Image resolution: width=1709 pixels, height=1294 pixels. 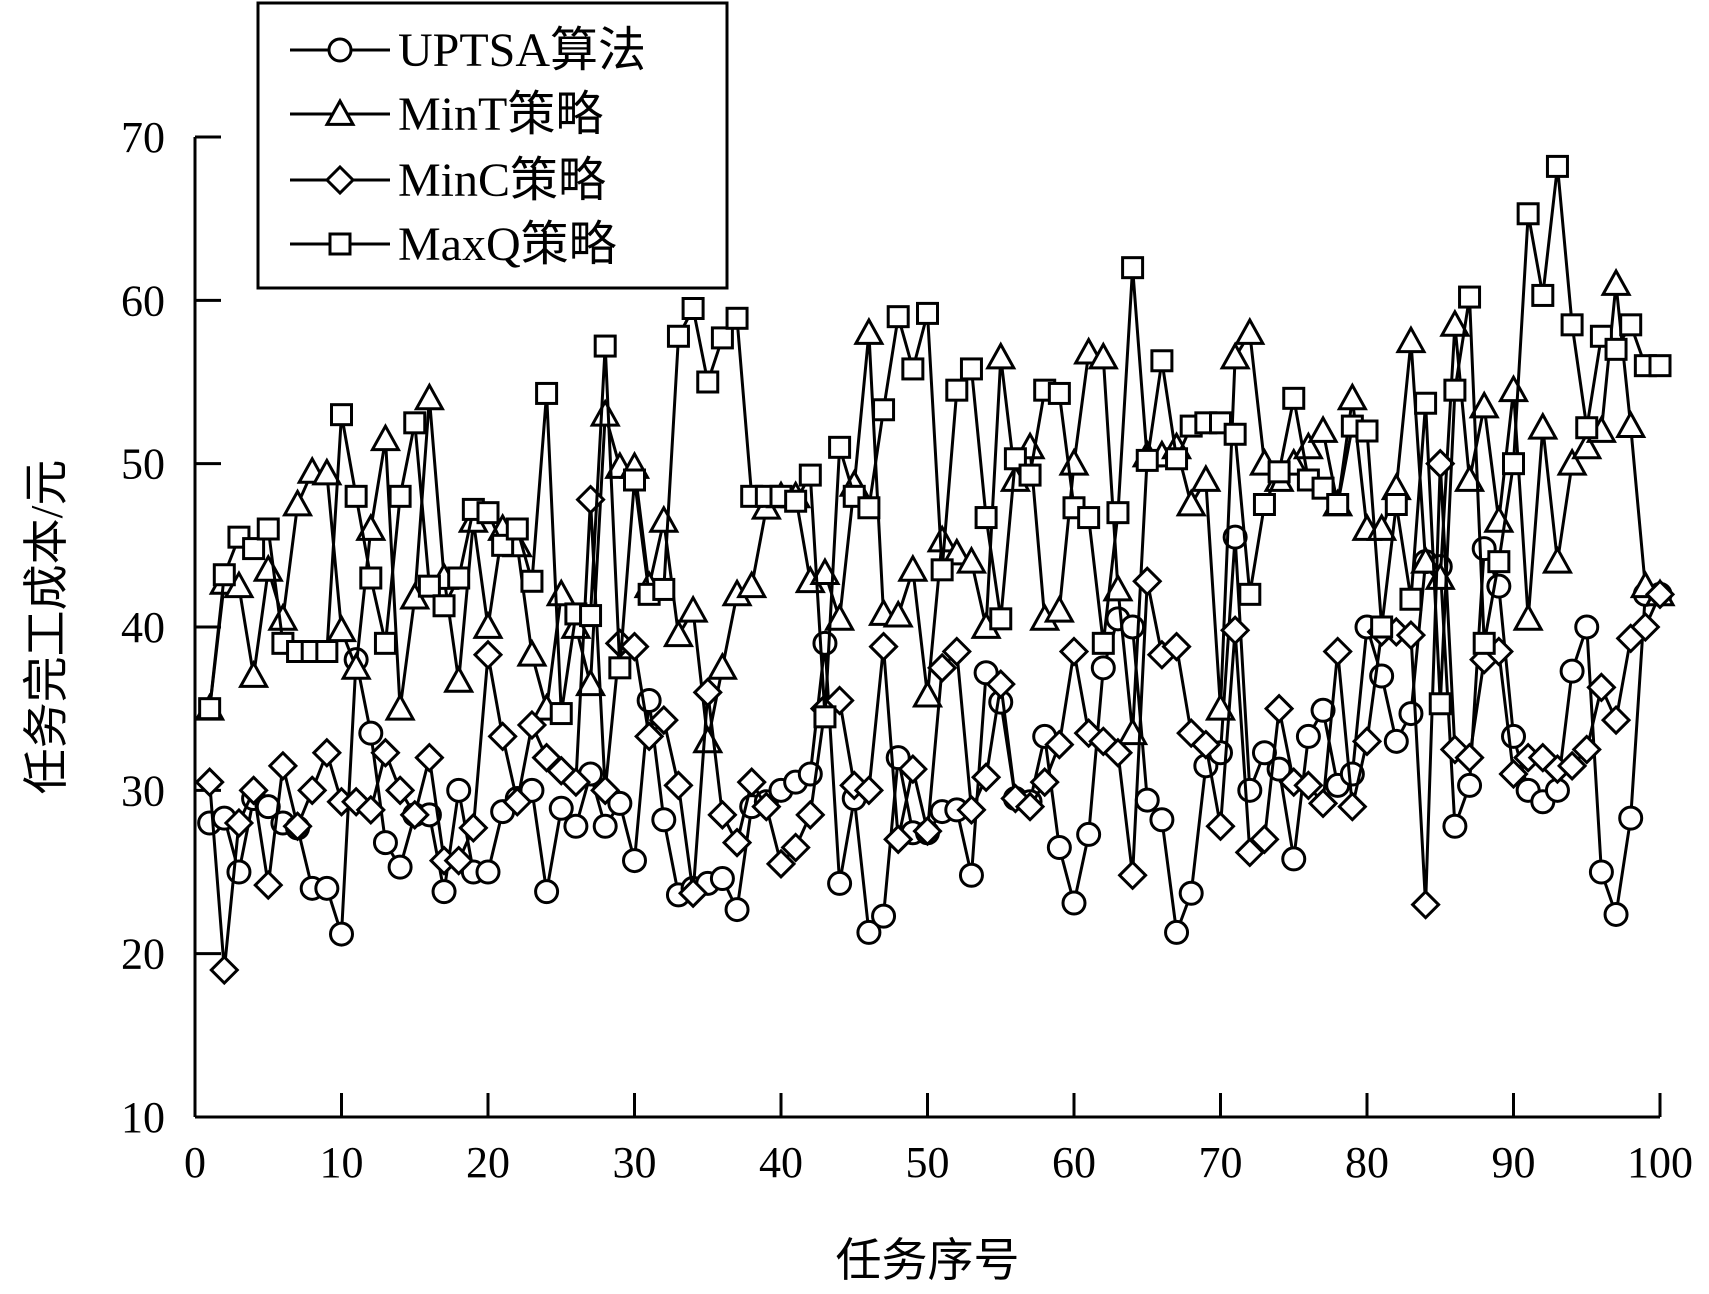 I want to click on legend-item-triangle: MinT策略, so click(x=446, y=114).